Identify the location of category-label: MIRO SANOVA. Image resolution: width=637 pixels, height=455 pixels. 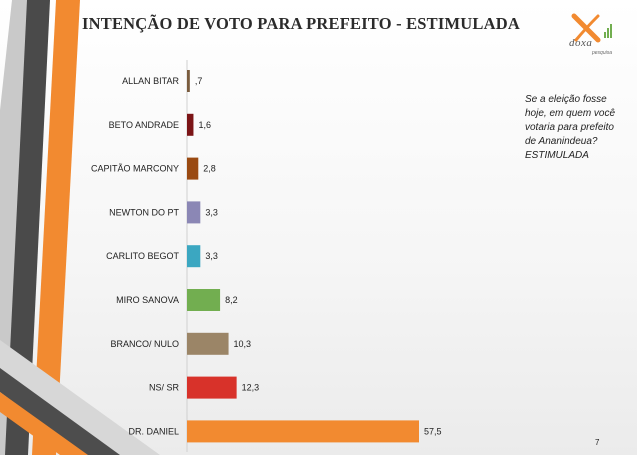
(147, 300).